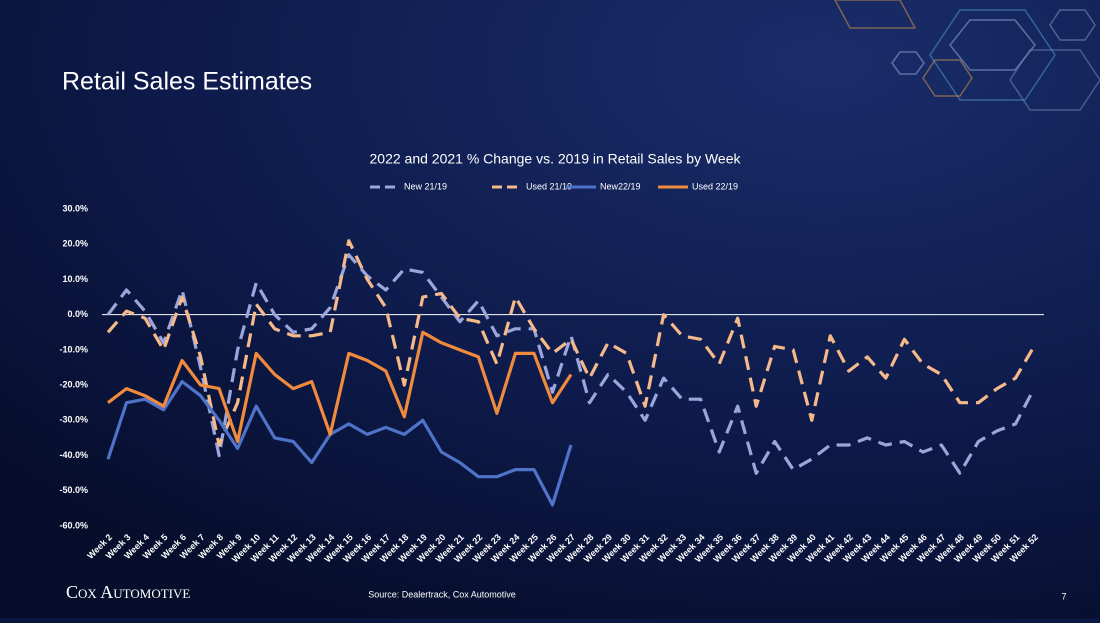  I want to click on legend-label: New 21/19, so click(425, 186).